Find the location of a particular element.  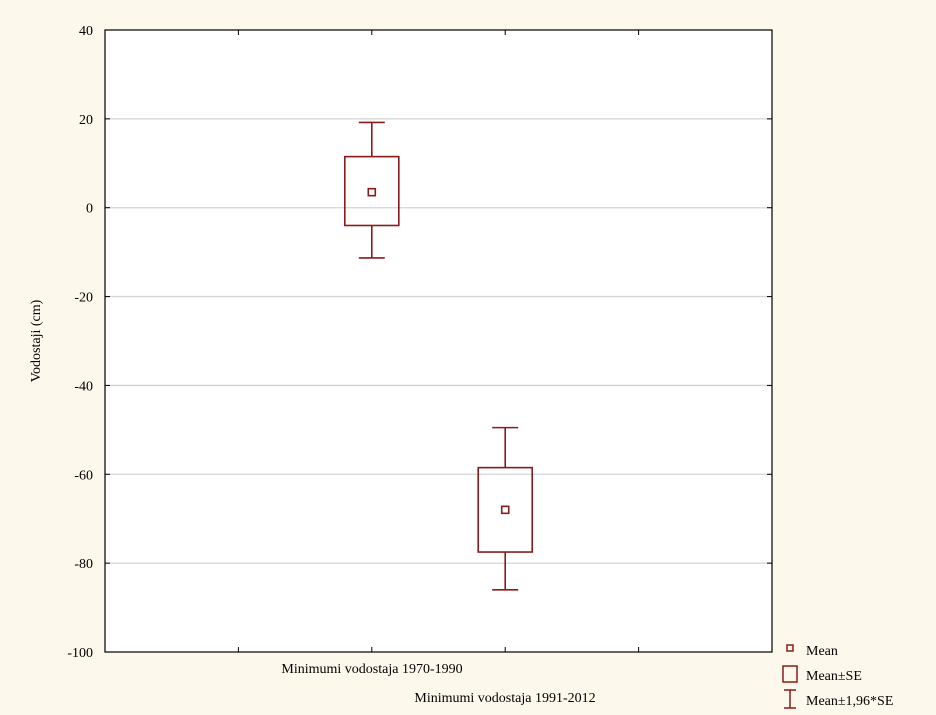

y-axis-title: Vodostaji (cm) is located at coordinates (36, 340).